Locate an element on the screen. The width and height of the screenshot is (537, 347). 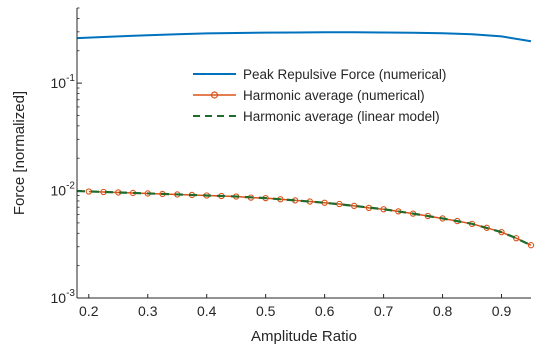
x-tick-label: 0.2 is located at coordinates (89, 311).